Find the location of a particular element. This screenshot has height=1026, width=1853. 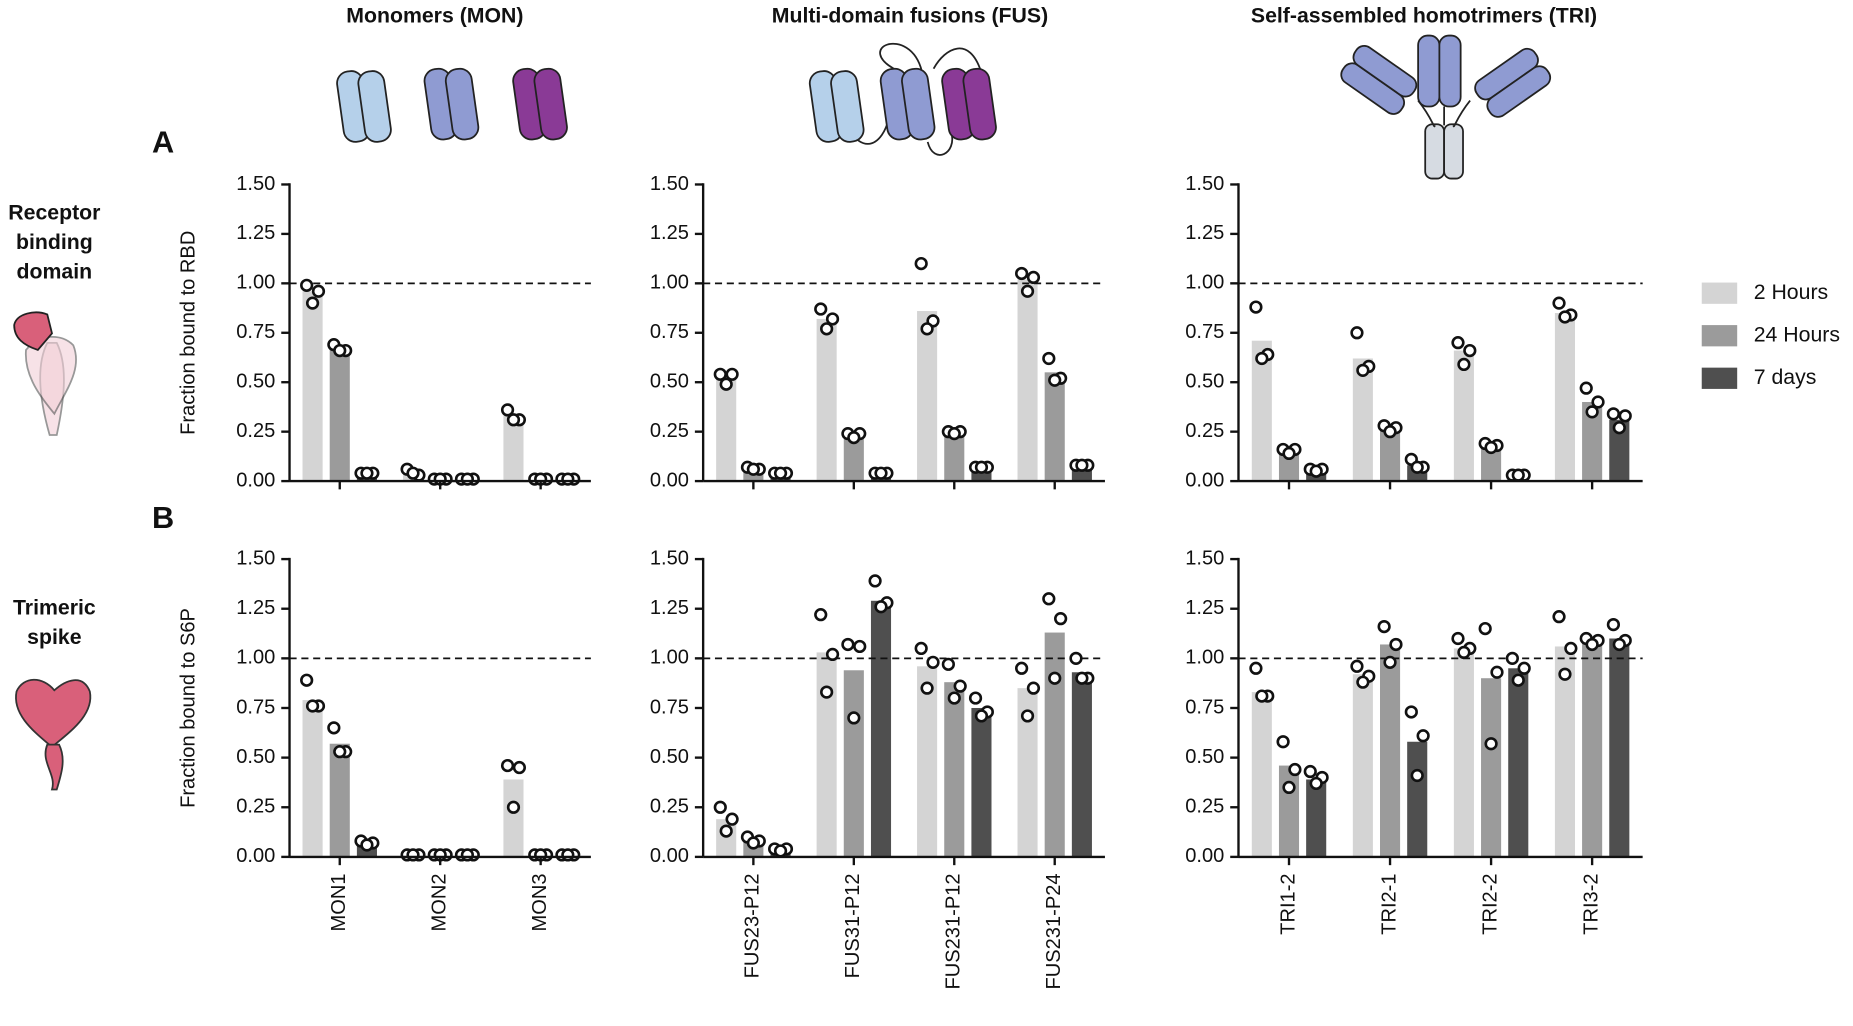

y-axis-label: Fraction bound to RBD is located at coordinates (188, 333).